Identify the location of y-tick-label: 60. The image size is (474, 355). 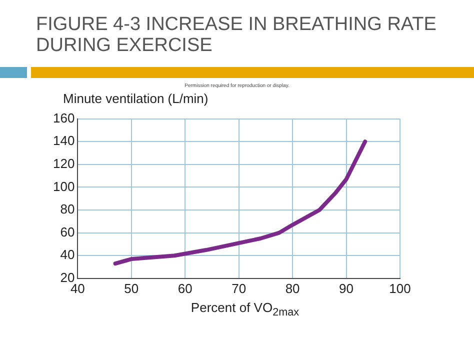
(67, 232).